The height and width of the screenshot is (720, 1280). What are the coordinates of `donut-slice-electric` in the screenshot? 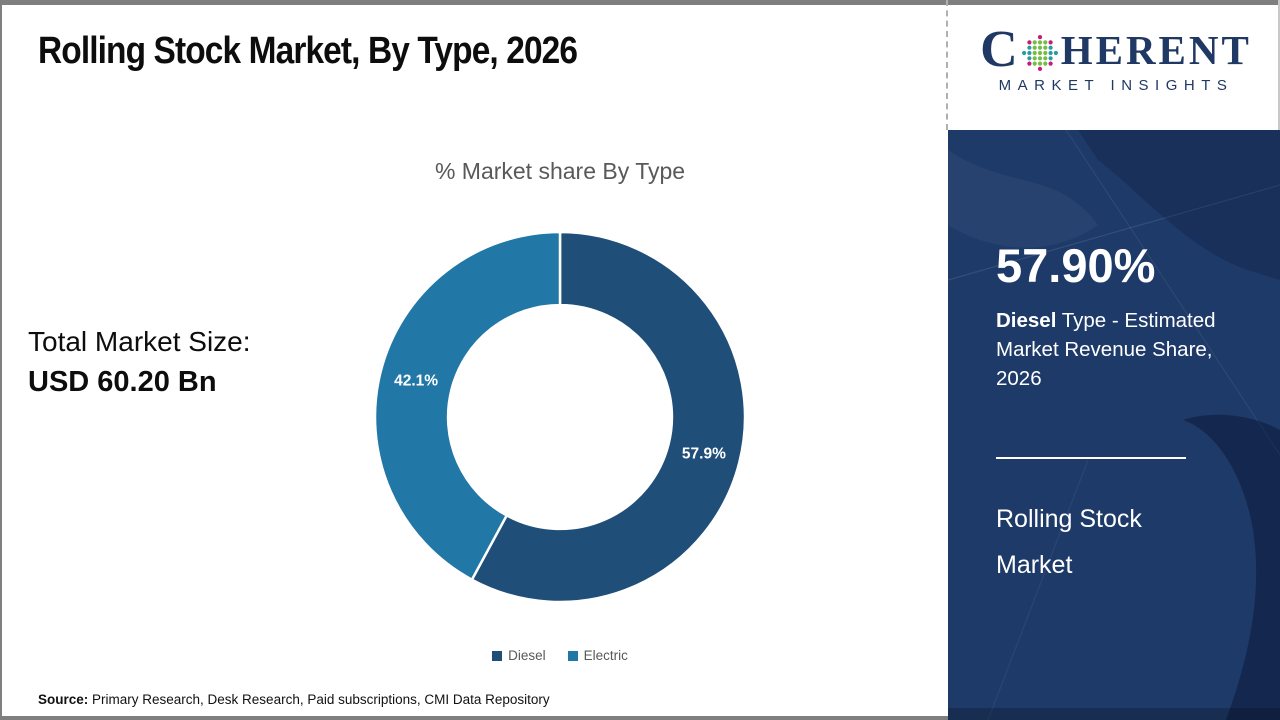 It's located at (467, 406).